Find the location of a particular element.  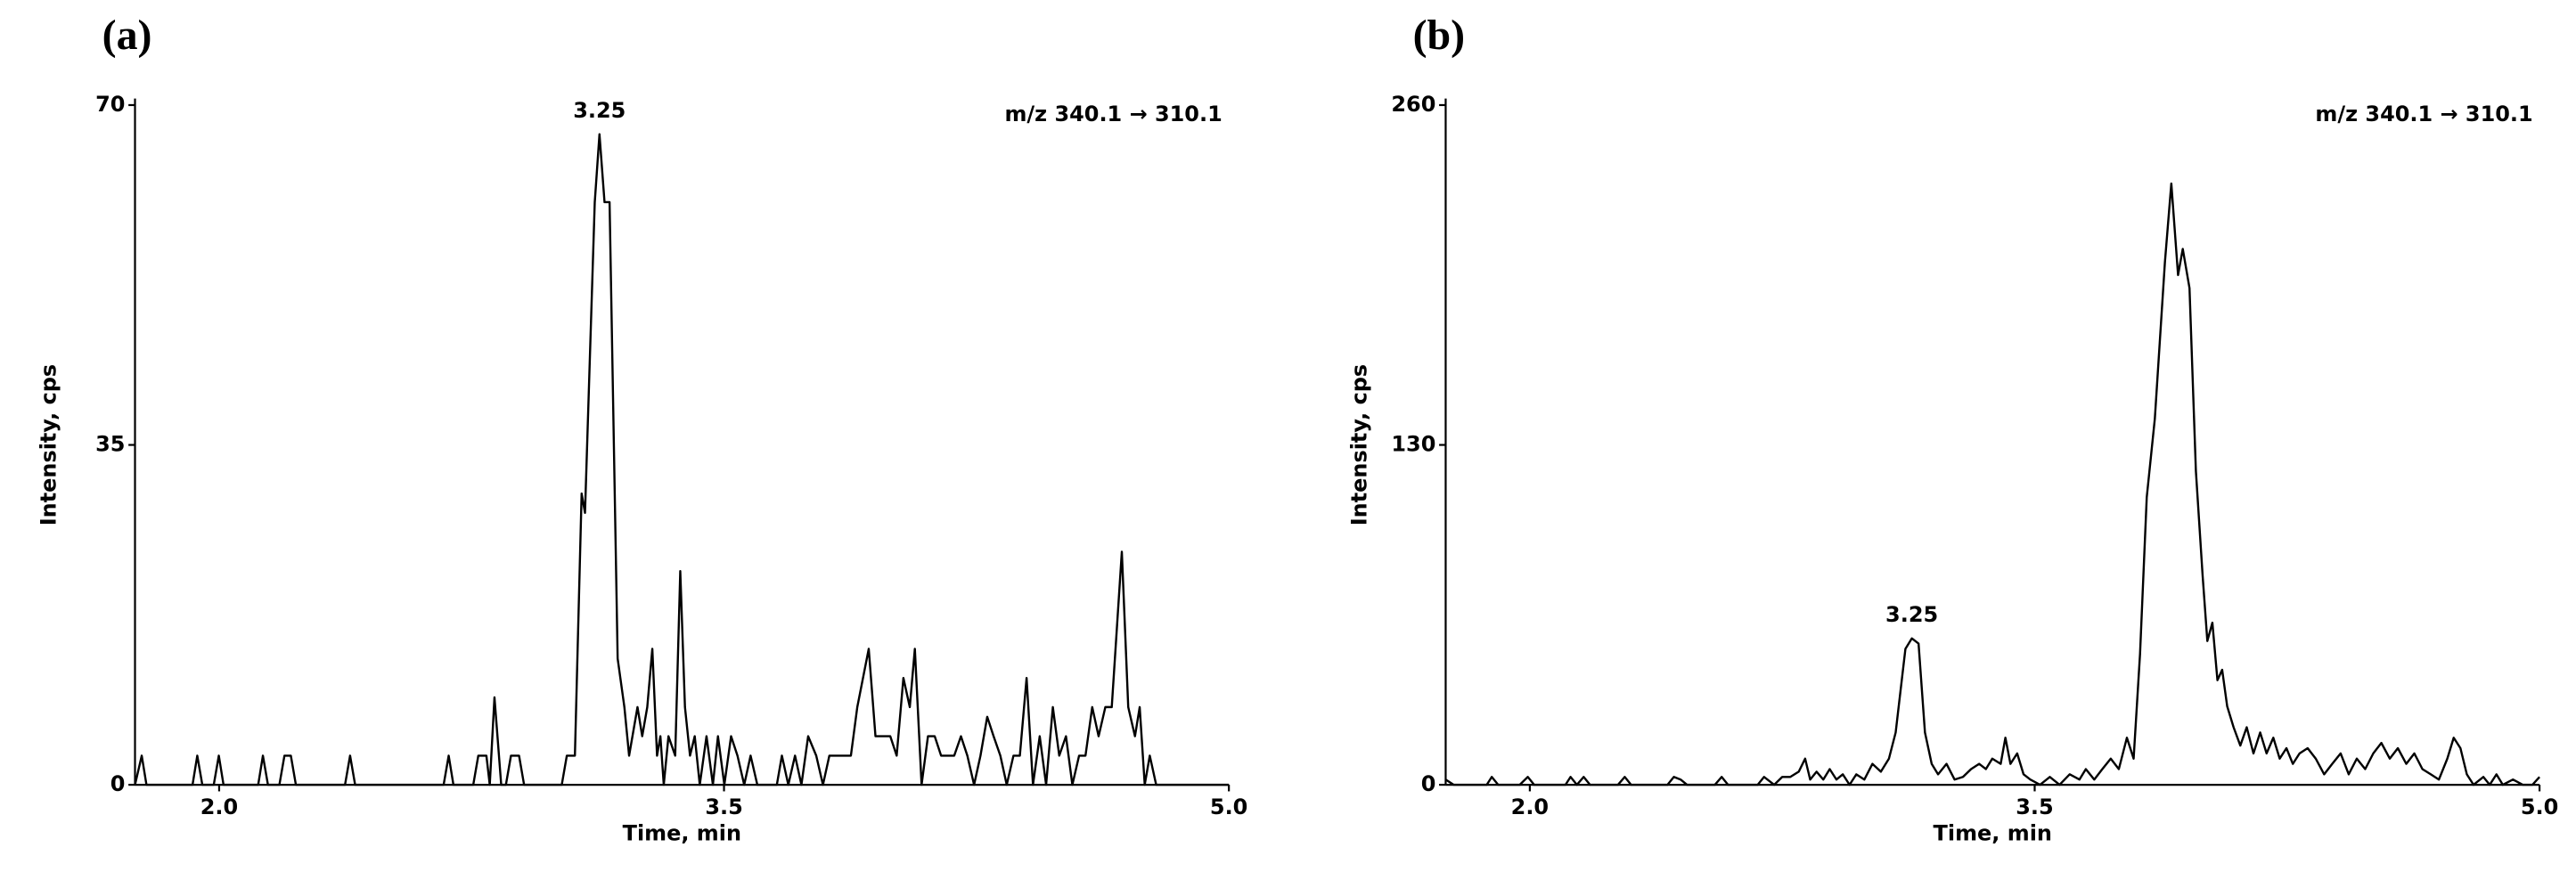

y-tick-label: 260 is located at coordinates (1413, 104).